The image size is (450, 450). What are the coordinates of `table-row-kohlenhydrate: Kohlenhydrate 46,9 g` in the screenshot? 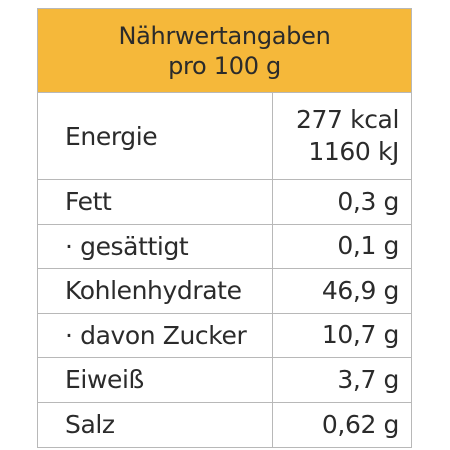 It's located at (224, 291).